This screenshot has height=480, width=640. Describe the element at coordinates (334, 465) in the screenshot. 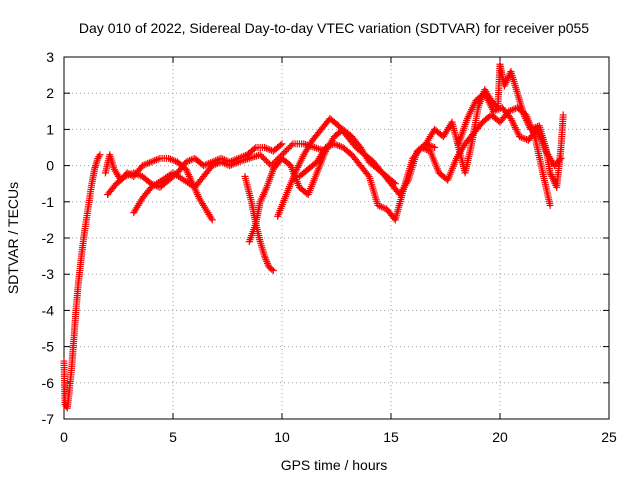

I see `x-axis-label: GPS time / hours` at that location.